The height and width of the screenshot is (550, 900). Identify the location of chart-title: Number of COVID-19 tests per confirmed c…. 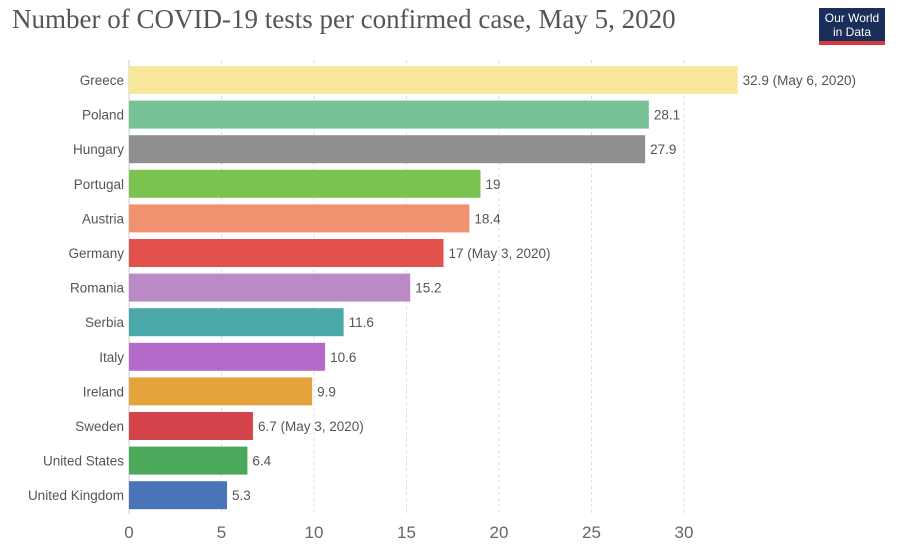
(344, 19).